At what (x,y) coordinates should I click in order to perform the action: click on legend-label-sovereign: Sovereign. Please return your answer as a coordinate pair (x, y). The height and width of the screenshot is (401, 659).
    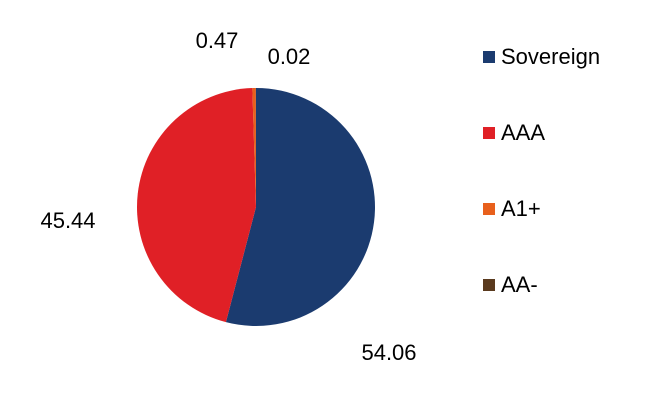
    Looking at the image, I should click on (551, 56).